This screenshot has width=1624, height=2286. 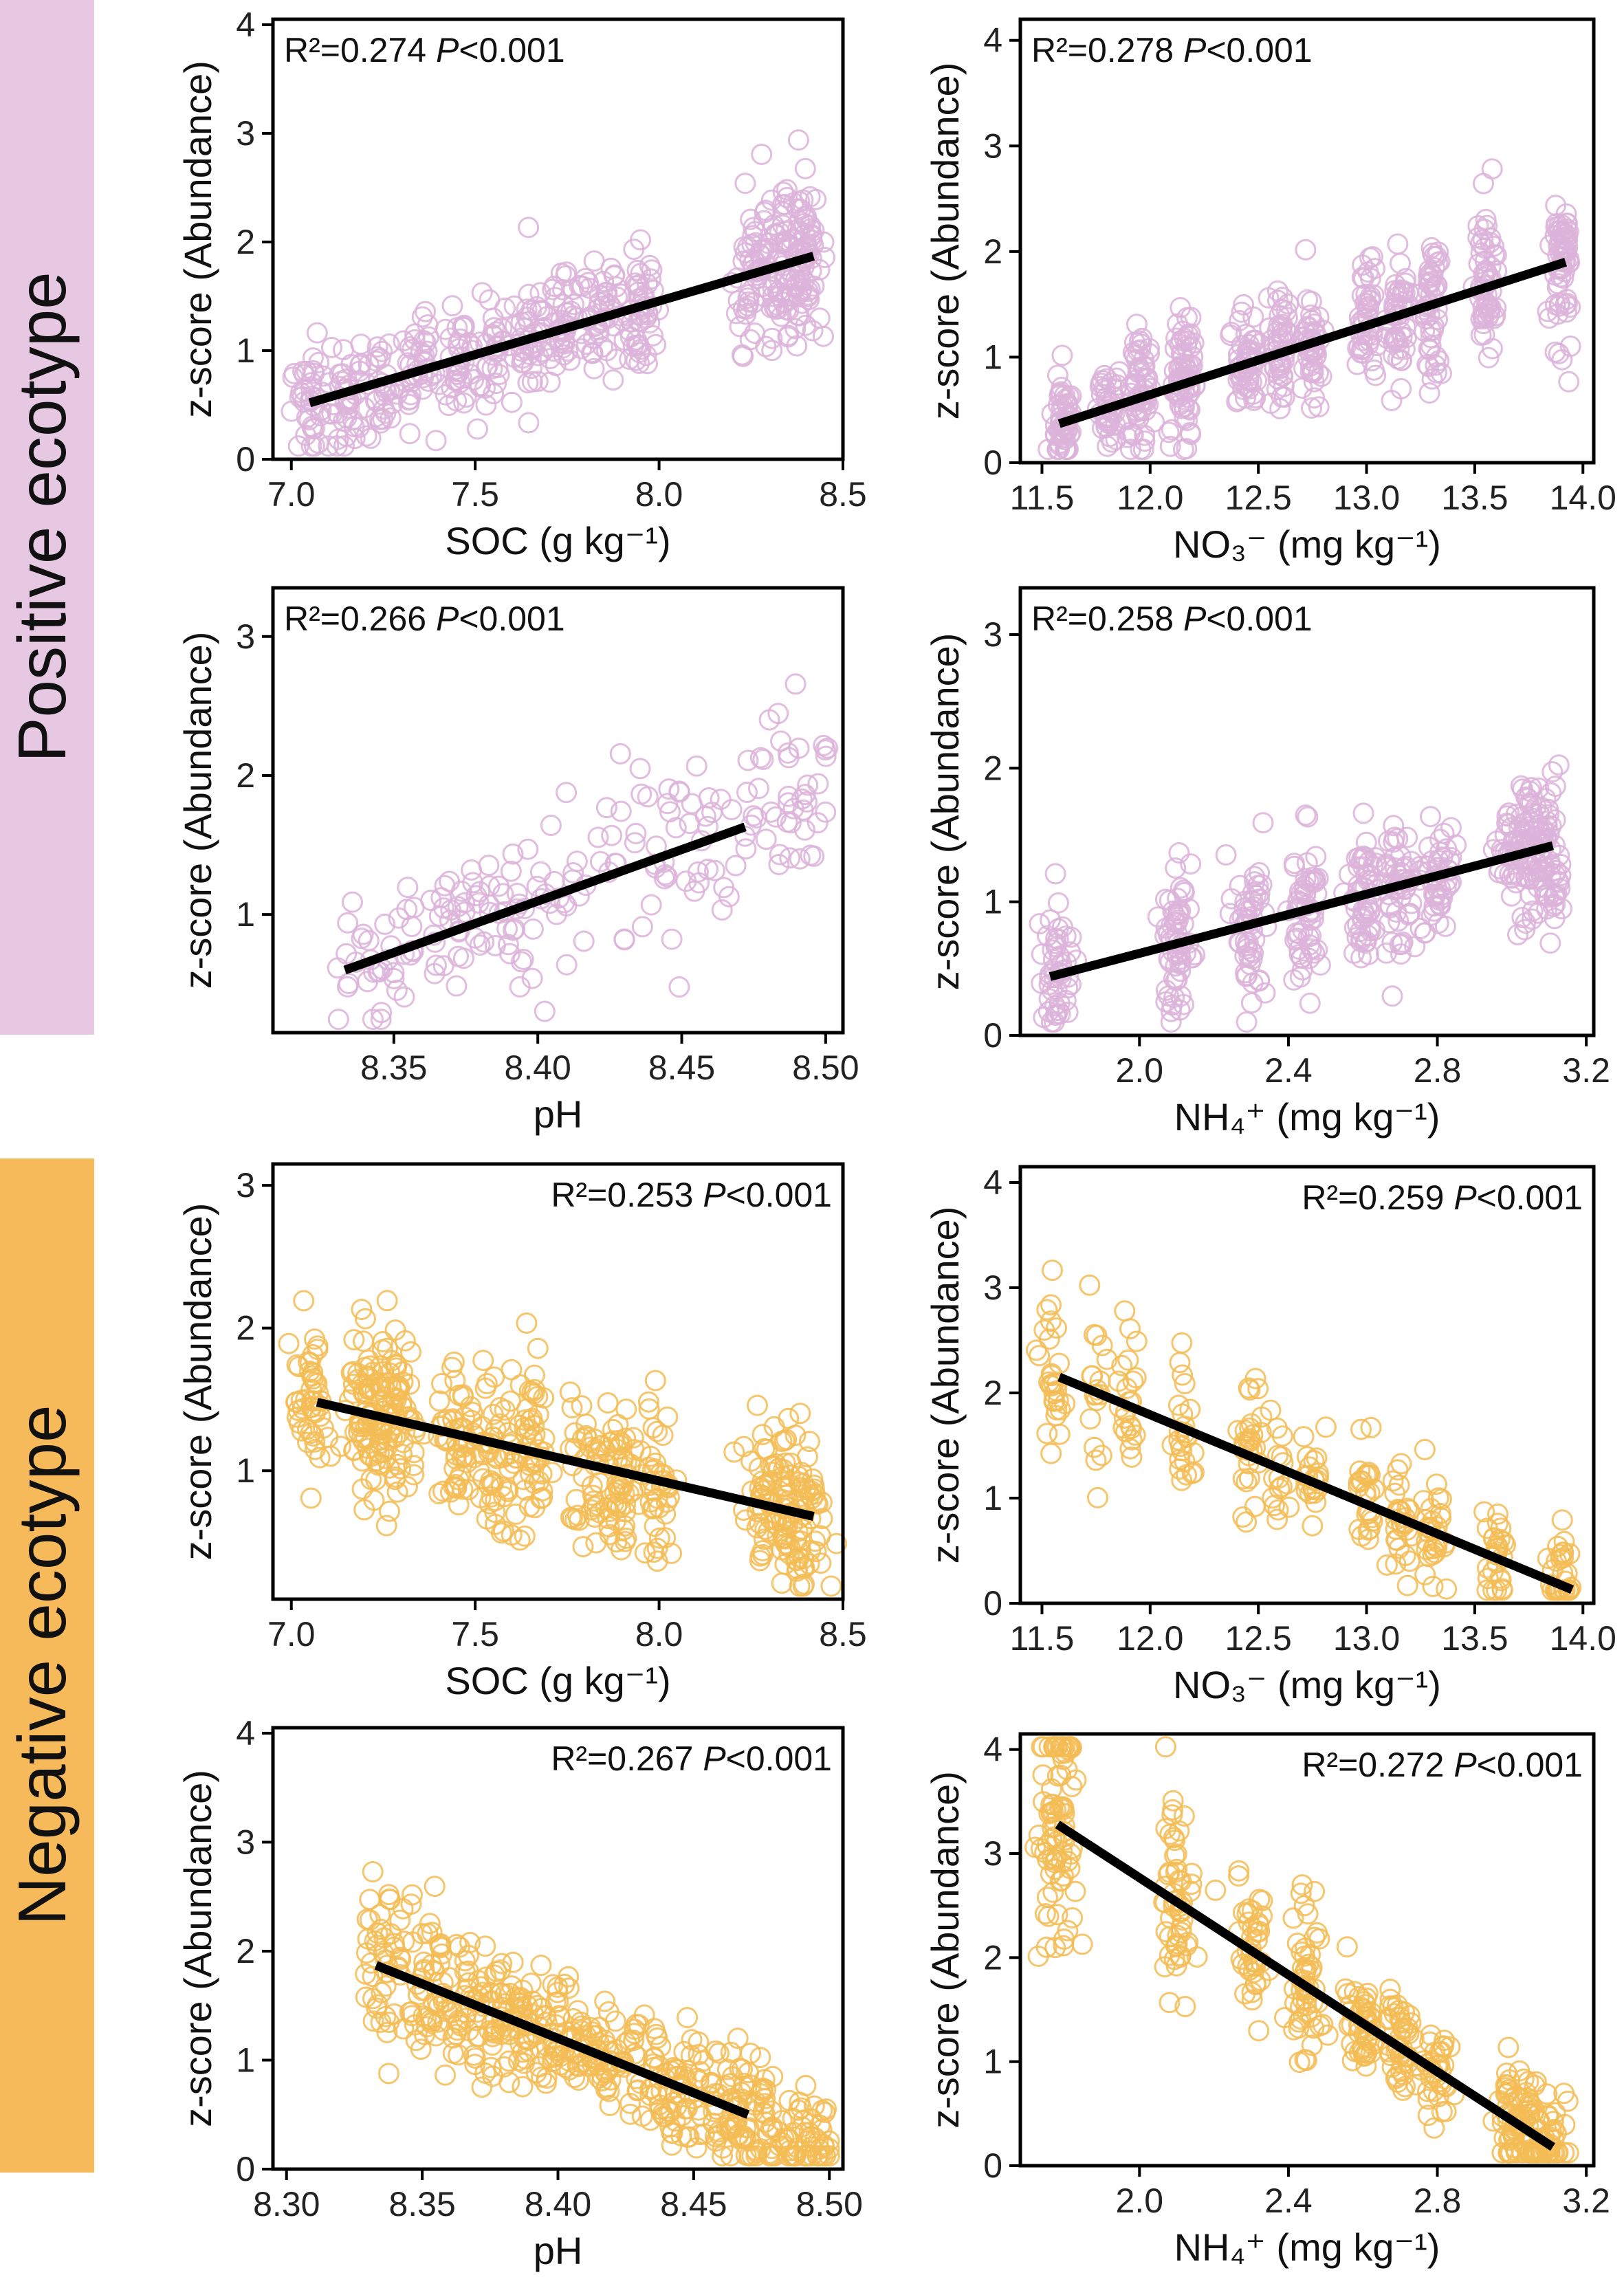 What do you see at coordinates (557, 540) in the screenshot?
I see `x-axis-label: SOC (g kg⁻¹)` at bounding box center [557, 540].